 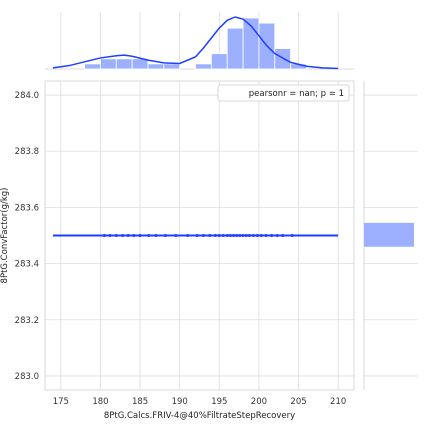 I want to click on y-tick-label: 283.0, so click(x=27, y=377).